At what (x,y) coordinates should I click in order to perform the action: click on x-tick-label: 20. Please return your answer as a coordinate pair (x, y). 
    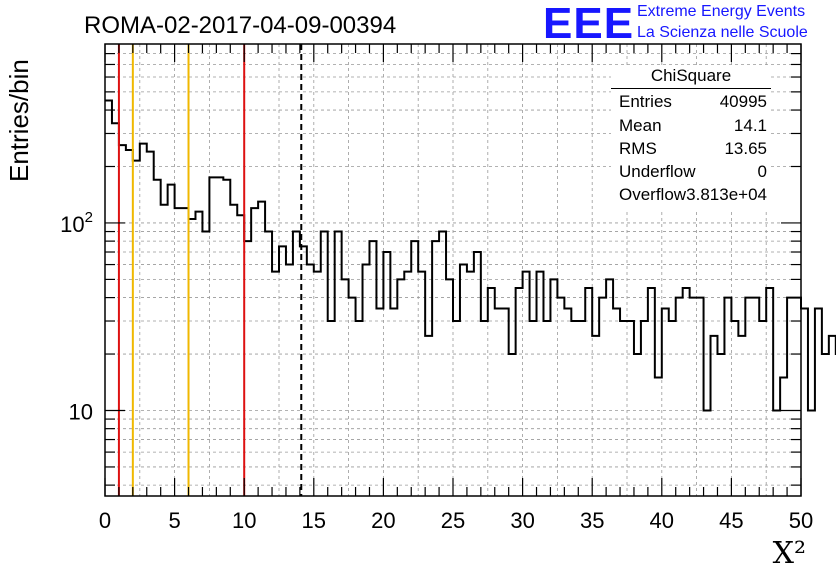
    Looking at the image, I should click on (383, 520).